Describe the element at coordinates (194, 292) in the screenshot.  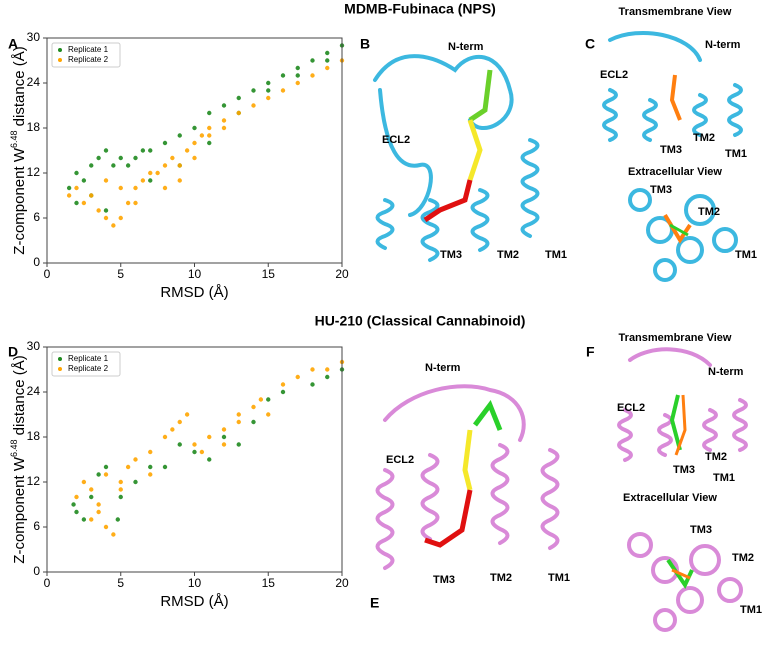
I see `x-axis-label: RMSD (Å)` at that location.